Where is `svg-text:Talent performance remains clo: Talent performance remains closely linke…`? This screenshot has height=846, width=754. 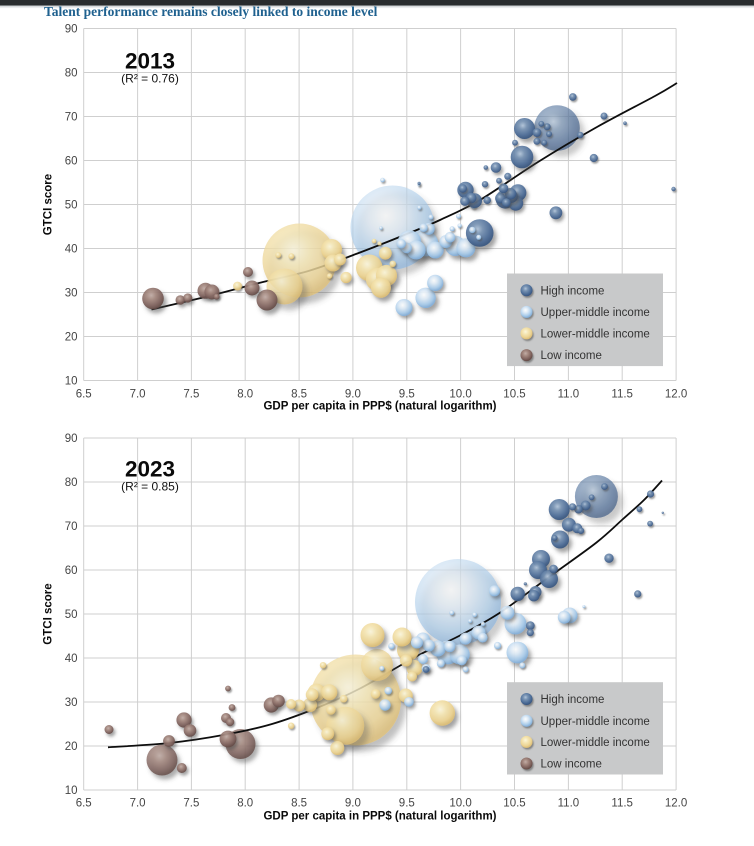 svg-text:Talent performance remains clo: Talent performance remains closely linke… is located at coordinates (211, 11).